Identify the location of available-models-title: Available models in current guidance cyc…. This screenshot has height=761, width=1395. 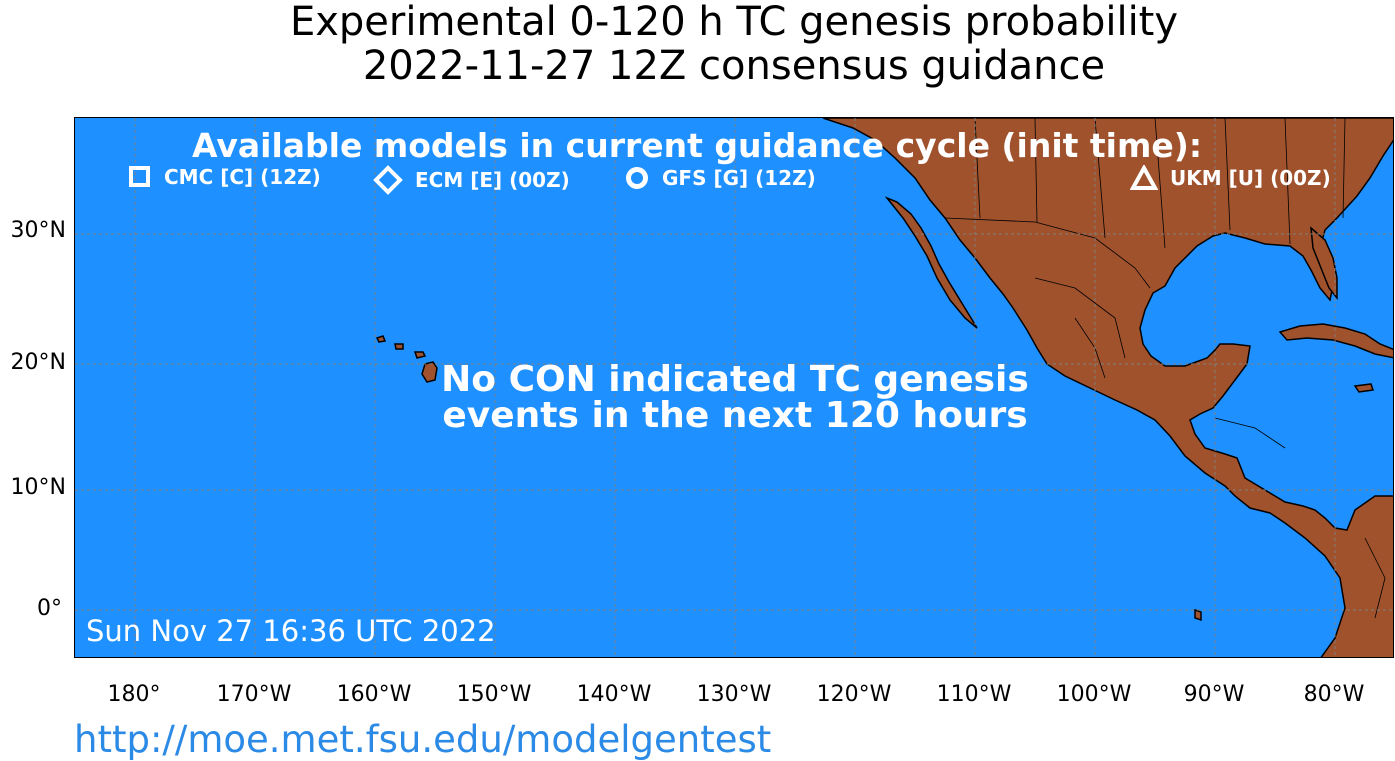
(697, 145).